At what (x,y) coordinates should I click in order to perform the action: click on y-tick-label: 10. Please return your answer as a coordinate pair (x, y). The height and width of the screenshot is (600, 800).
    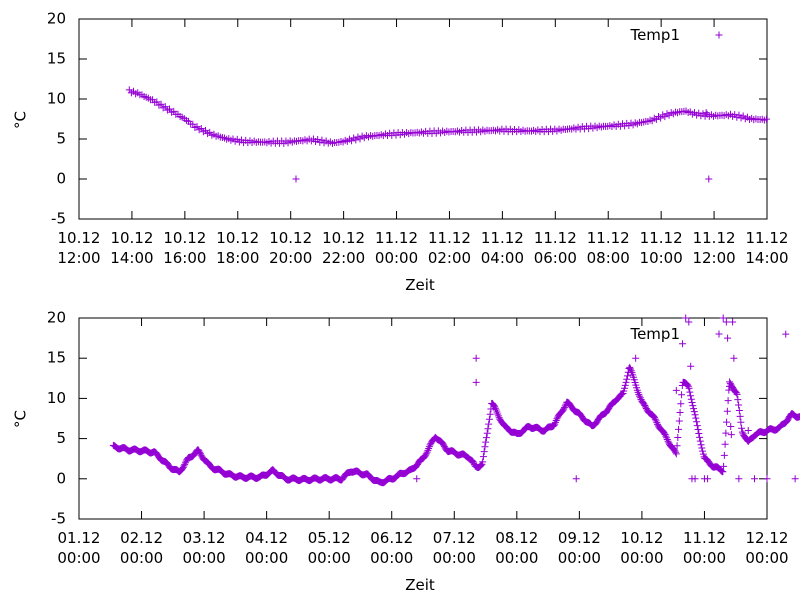
    Looking at the image, I should click on (56, 99).